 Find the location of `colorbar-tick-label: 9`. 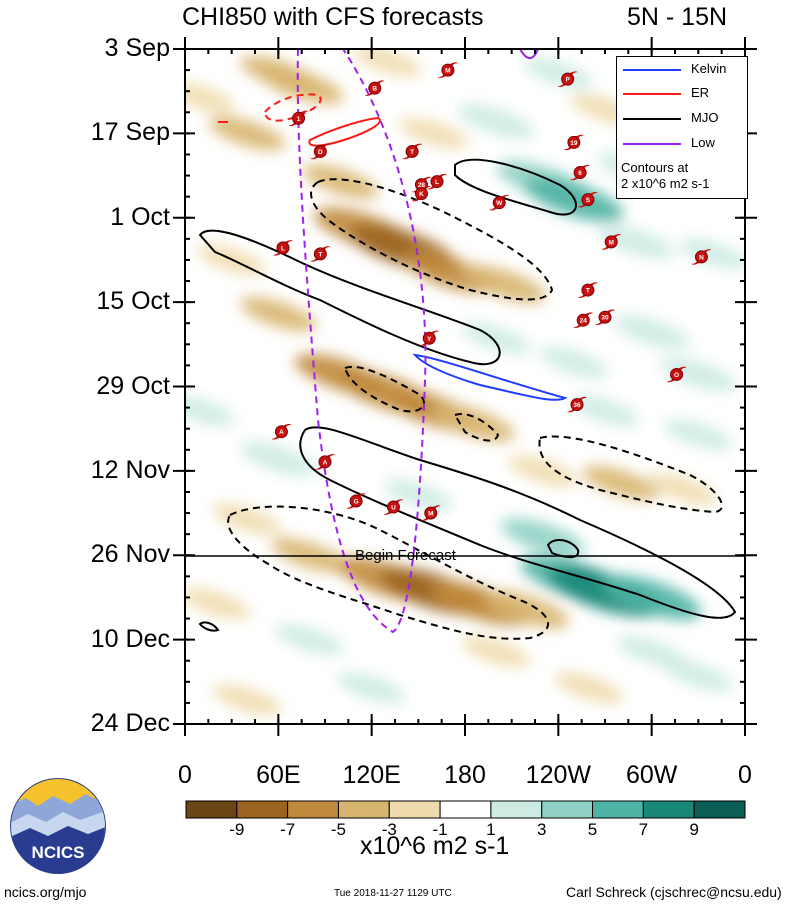

colorbar-tick-label: 9 is located at coordinates (694, 829).